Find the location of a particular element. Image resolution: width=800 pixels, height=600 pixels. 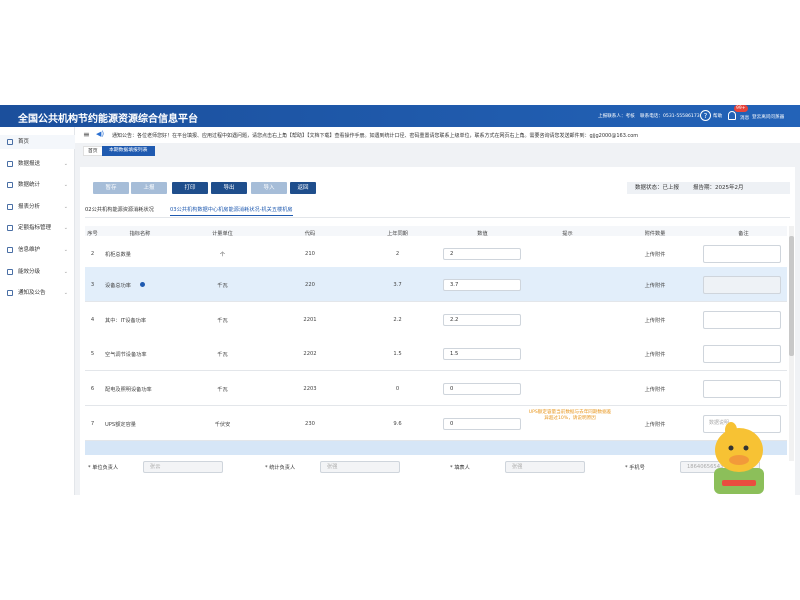

field-label: * 单位负责人 is located at coordinates (103, 468).